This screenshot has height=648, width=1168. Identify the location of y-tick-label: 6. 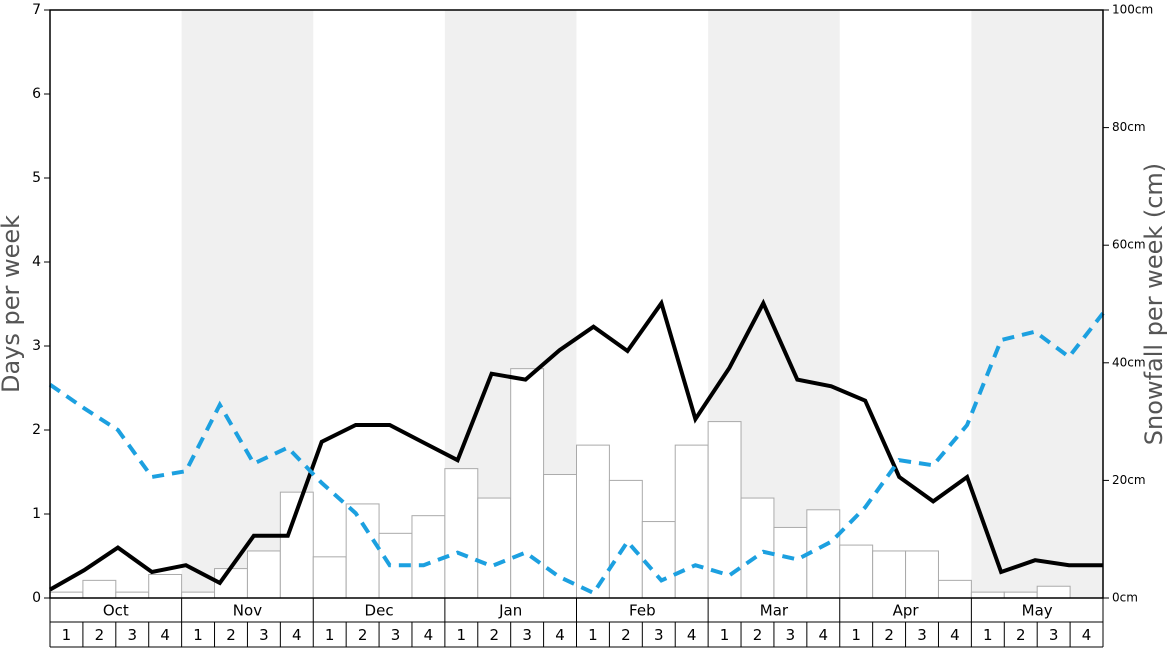
(36, 94).